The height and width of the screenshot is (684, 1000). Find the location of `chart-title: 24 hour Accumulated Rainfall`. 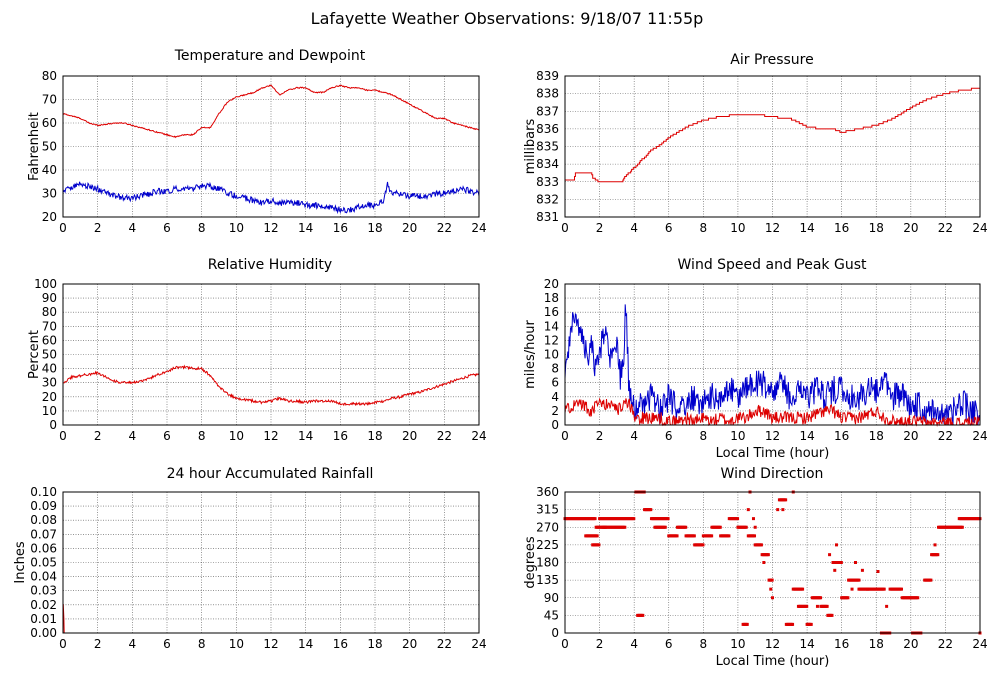

chart-title: 24 hour Accumulated Rainfall is located at coordinates (270, 474).